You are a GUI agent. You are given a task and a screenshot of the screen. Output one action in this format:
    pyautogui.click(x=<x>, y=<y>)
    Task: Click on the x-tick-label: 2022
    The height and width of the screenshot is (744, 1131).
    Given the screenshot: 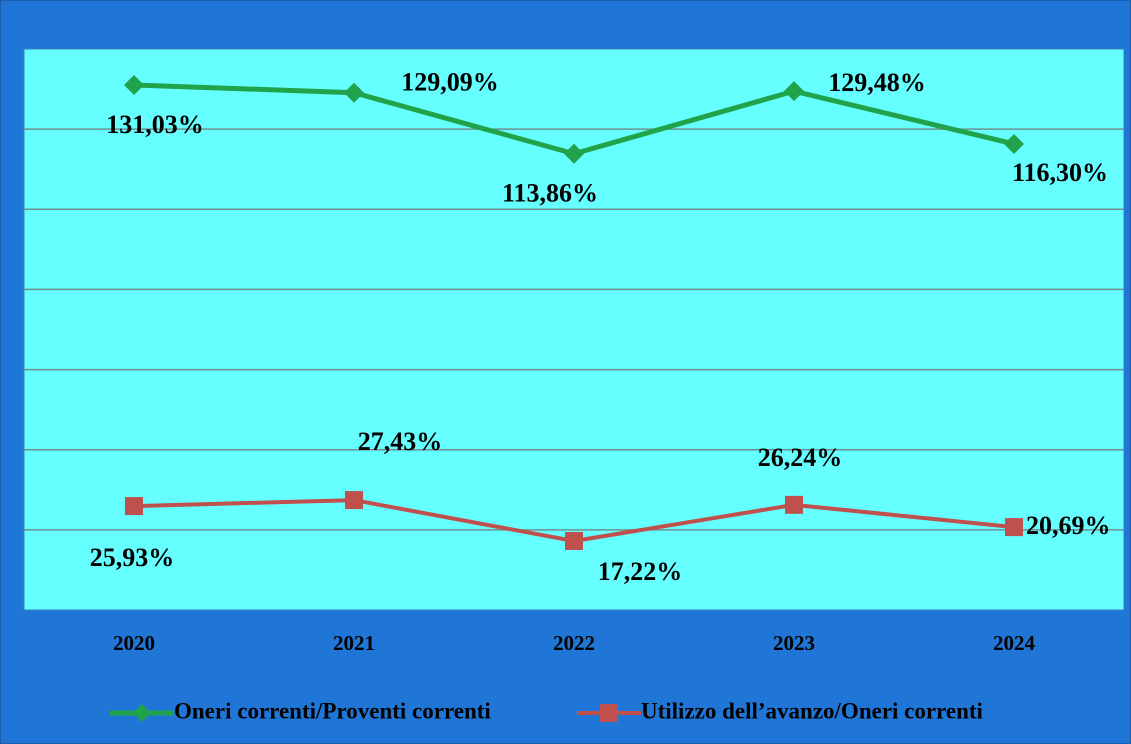 What is the action you would take?
    pyautogui.click(x=574, y=643)
    